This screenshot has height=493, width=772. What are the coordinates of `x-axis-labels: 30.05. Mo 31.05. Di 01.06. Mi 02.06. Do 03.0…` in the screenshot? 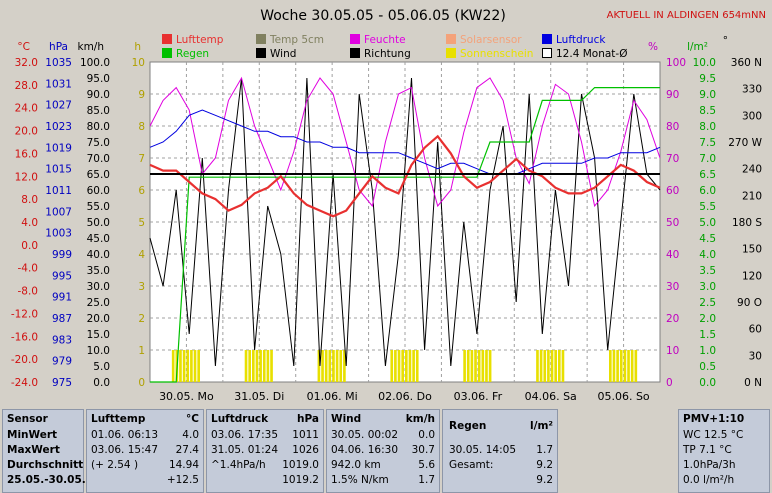 It's located at (404, 396).